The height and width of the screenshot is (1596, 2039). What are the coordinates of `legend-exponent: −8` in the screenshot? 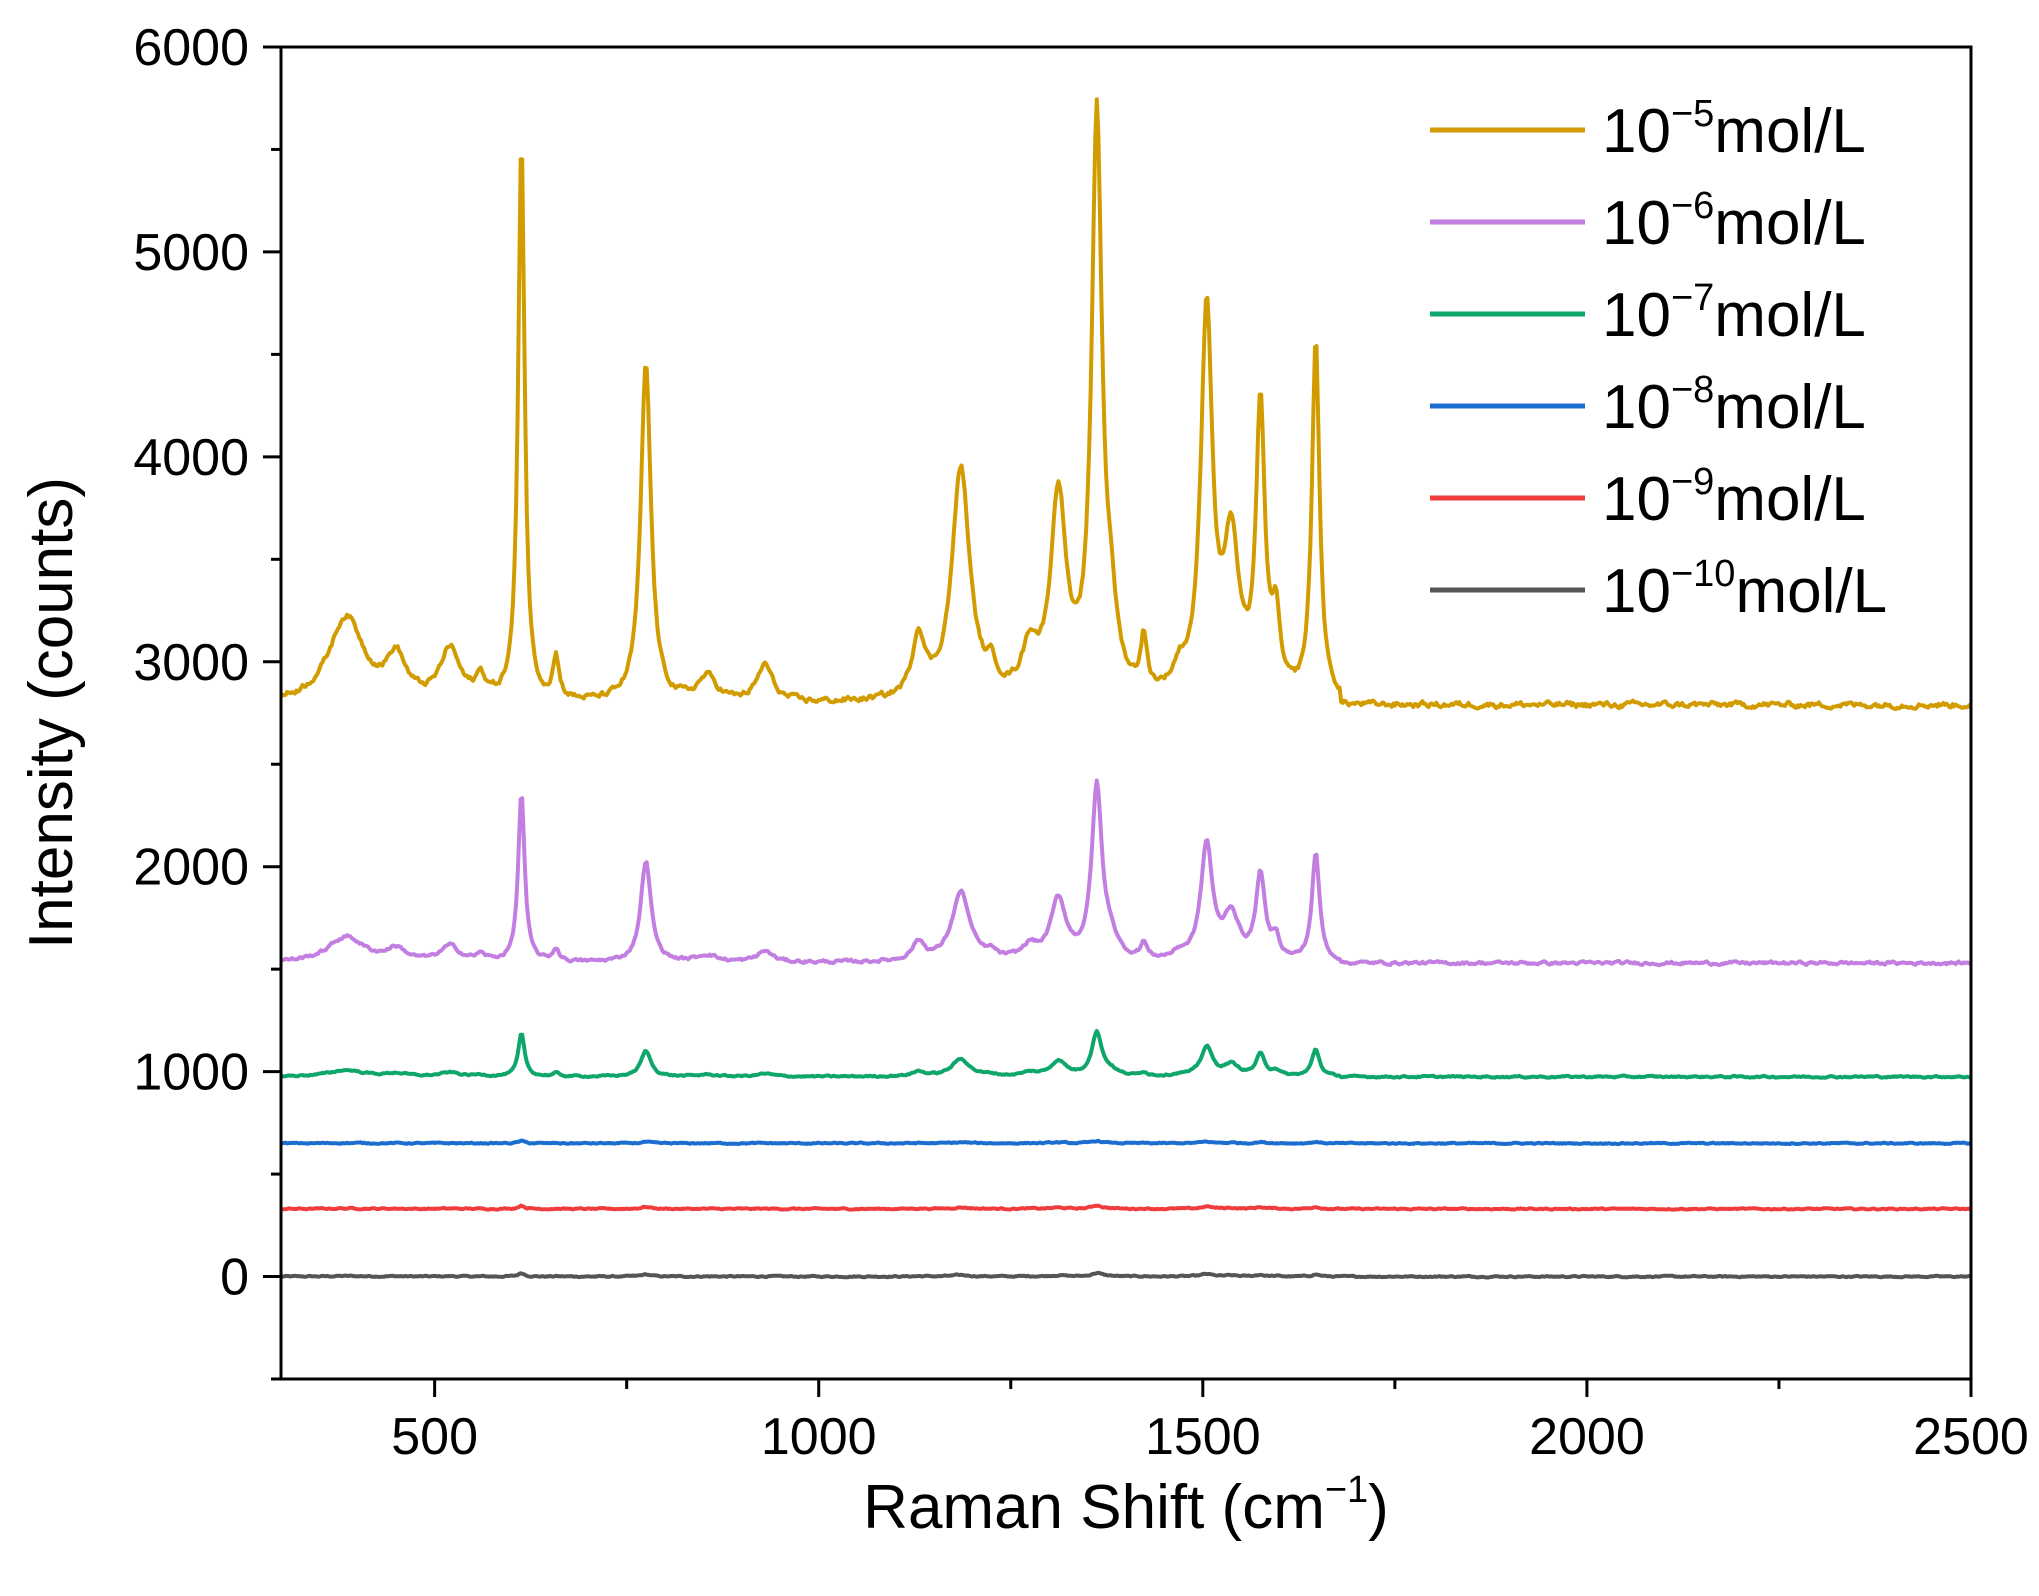 It's located at (1692, 390).